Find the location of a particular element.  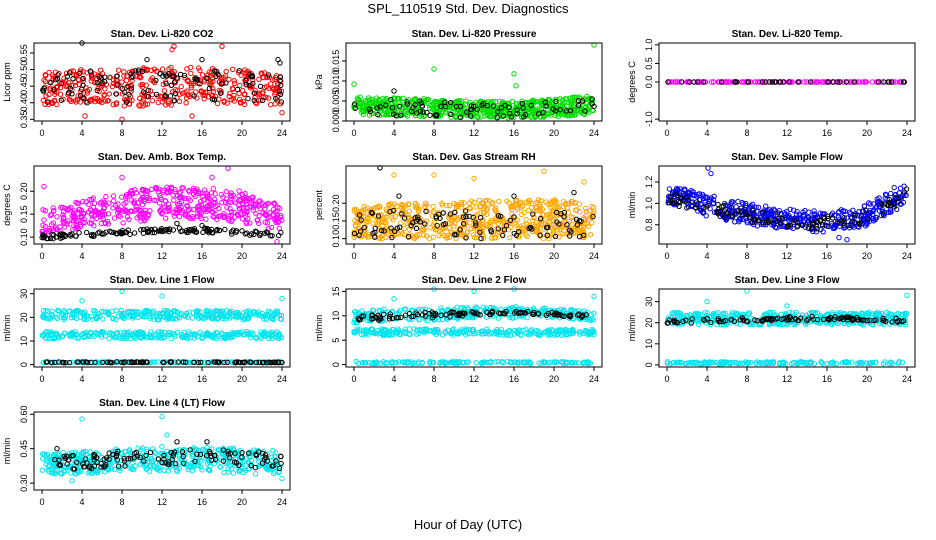

y-tick-label: 0.8 is located at coordinates (649, 225).